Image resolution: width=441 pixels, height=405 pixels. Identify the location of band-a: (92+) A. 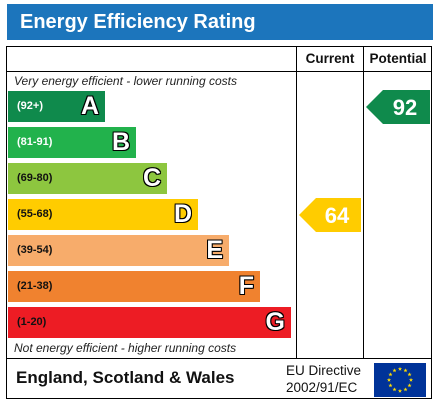
(56, 106).